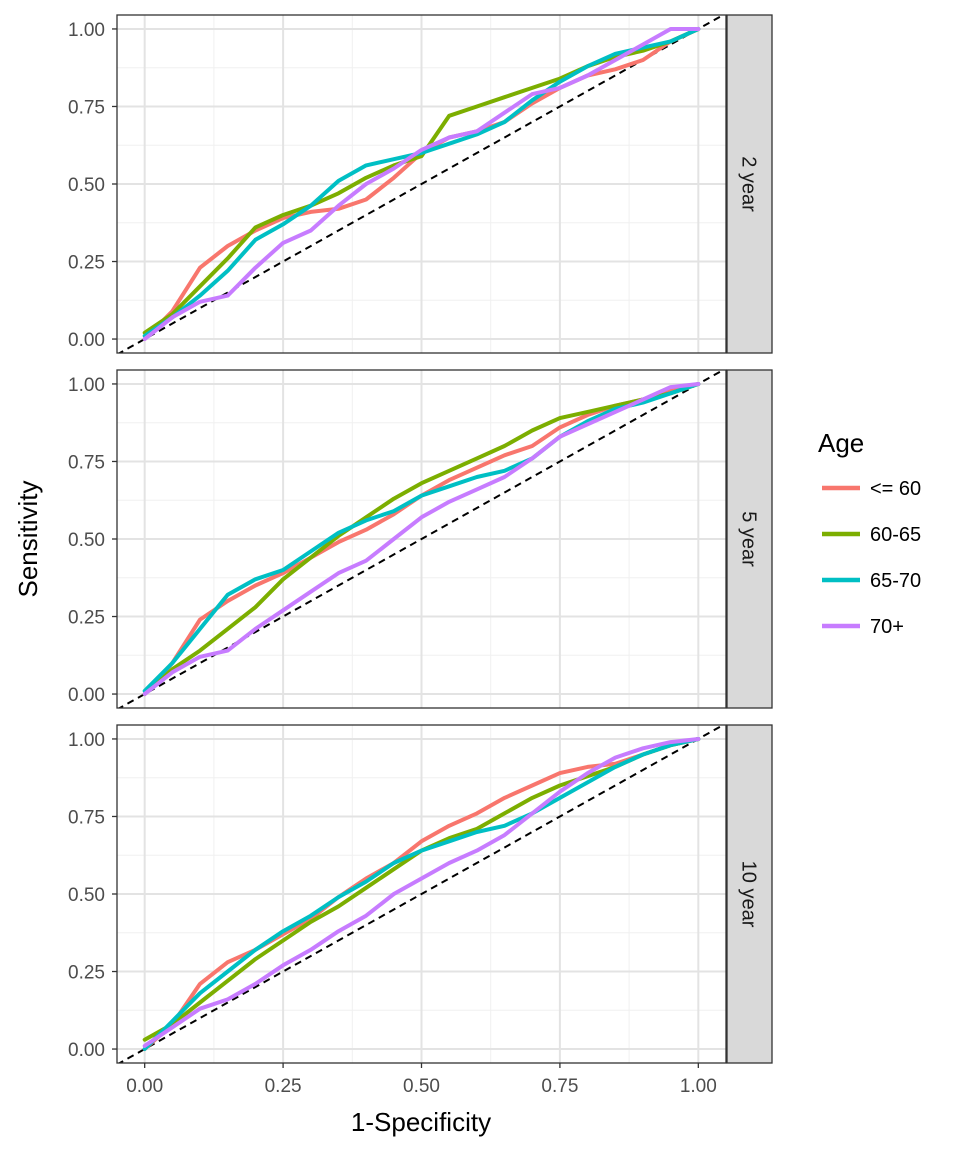 This screenshot has width=960, height=1157. I want to click on legend-title: Age, so click(841, 443).